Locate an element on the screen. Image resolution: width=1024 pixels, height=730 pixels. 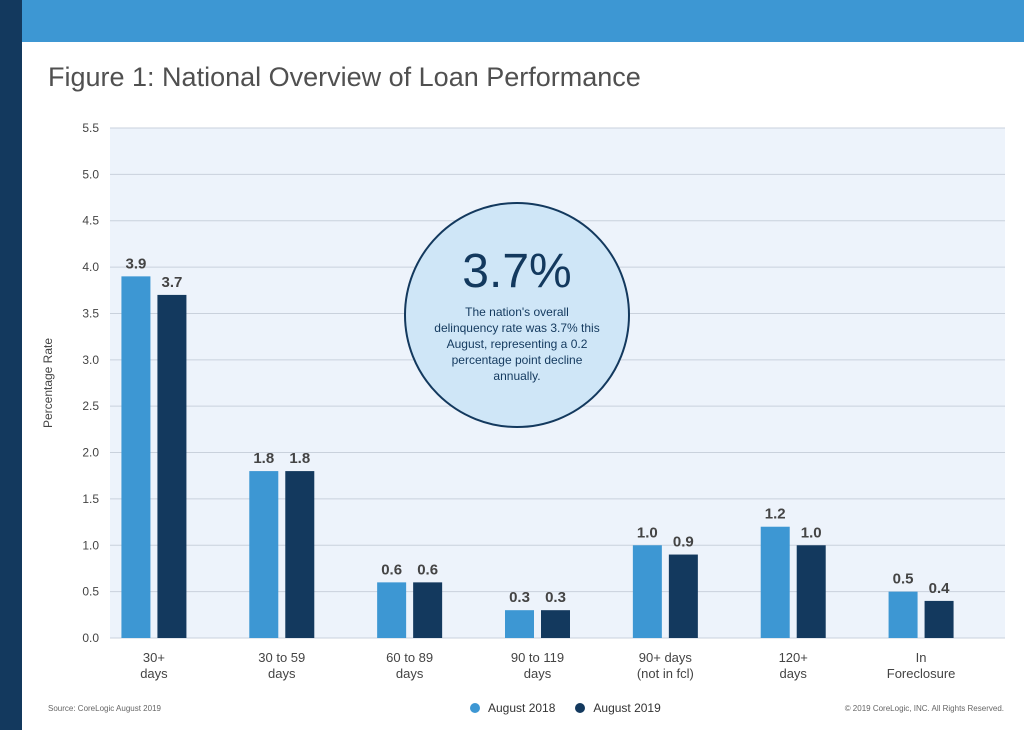
y-tick-label: 0.5 is located at coordinates (90, 592).